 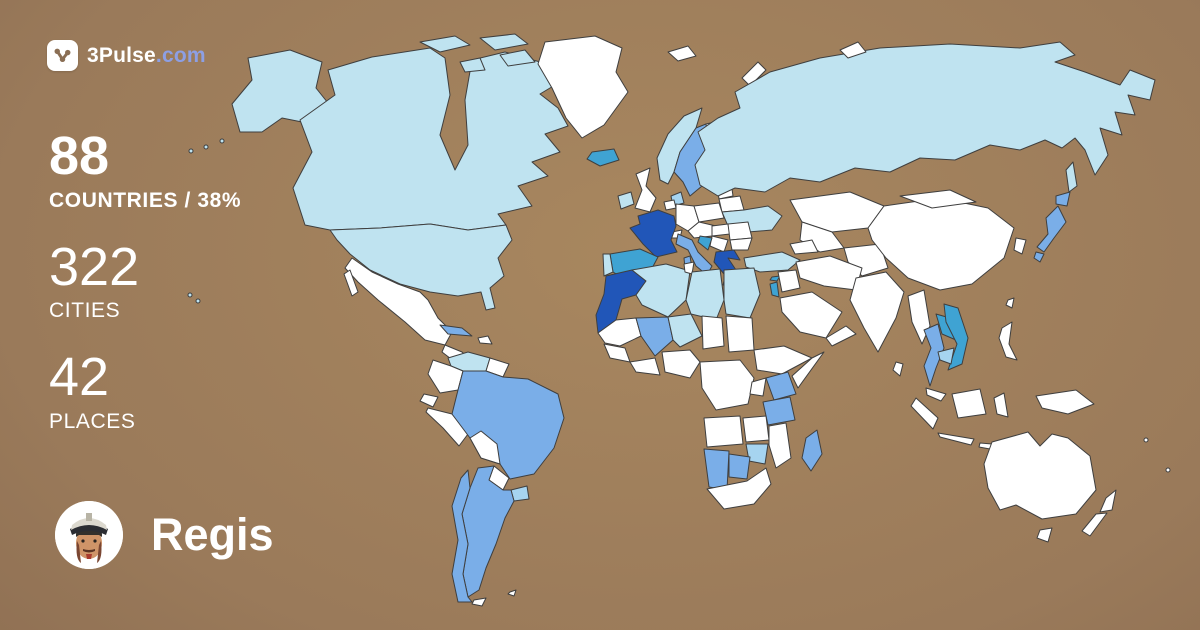 What do you see at coordinates (653, 233) in the screenshot?
I see `country-france` at bounding box center [653, 233].